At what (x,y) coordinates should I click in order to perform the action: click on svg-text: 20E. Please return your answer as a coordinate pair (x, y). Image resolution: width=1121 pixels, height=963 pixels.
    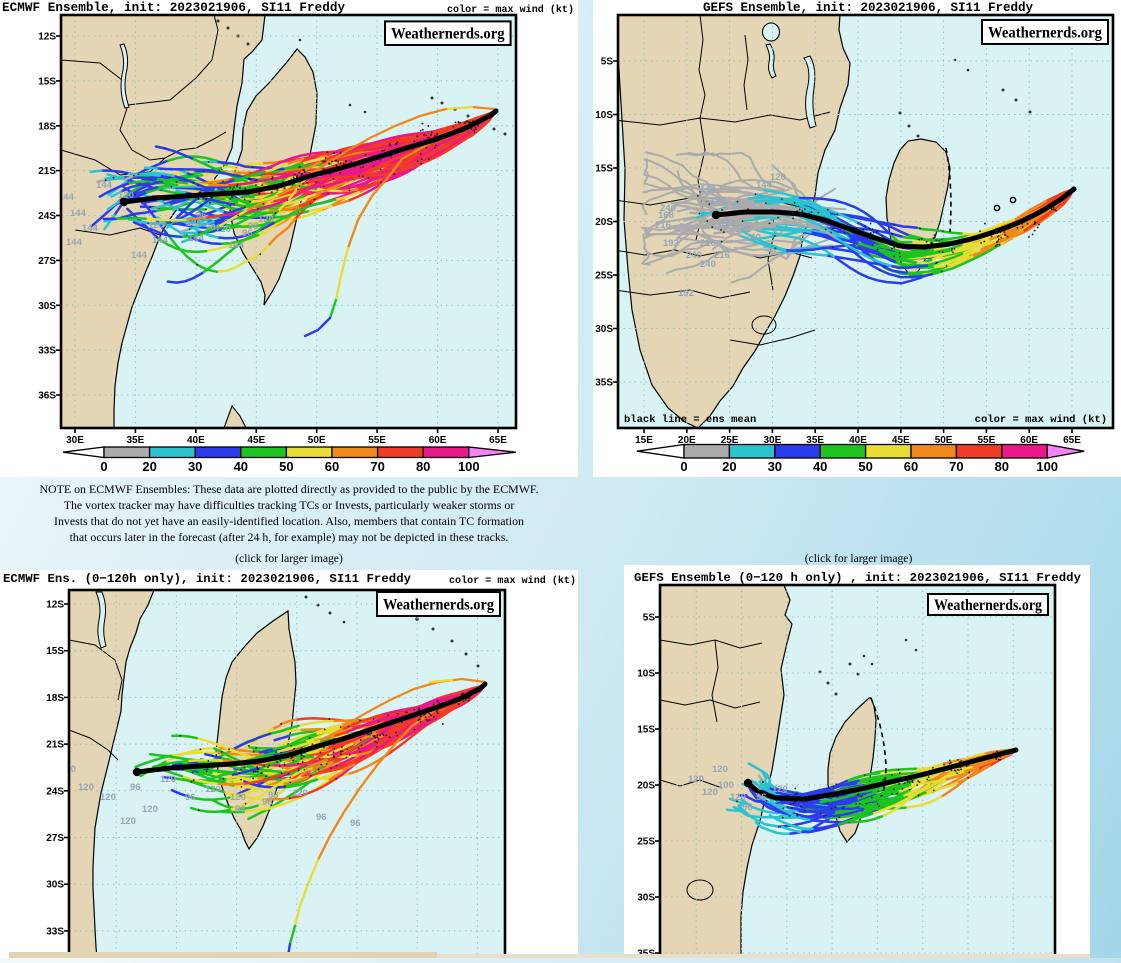
    Looking at the image, I should click on (687, 440).